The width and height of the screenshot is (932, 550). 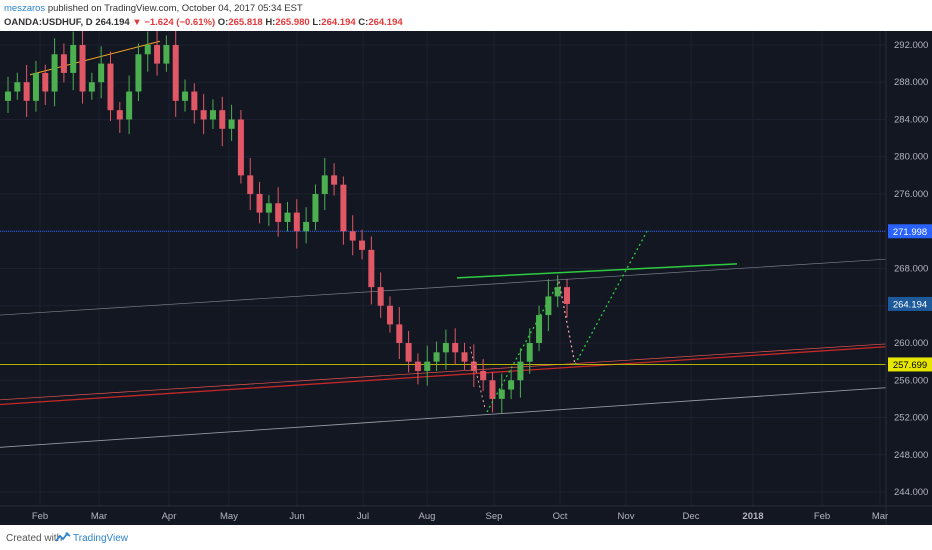 What do you see at coordinates (911, 343) in the screenshot?
I see `y-tick-label: 260.000` at bounding box center [911, 343].